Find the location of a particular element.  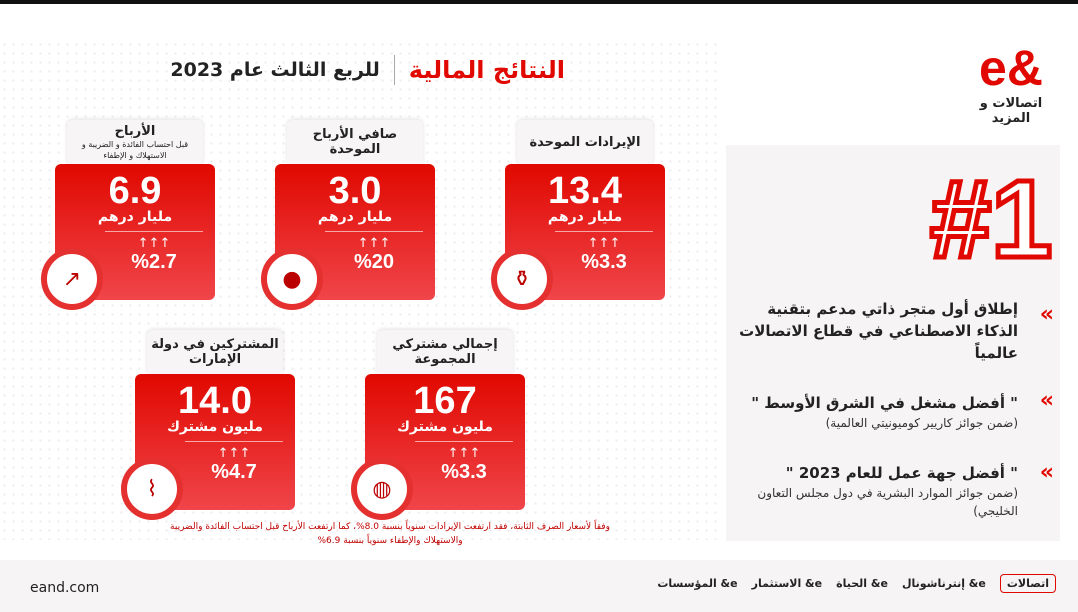

page-title: النتائج المالية للربع الثالث عام 2023 is located at coordinates (305, 70).